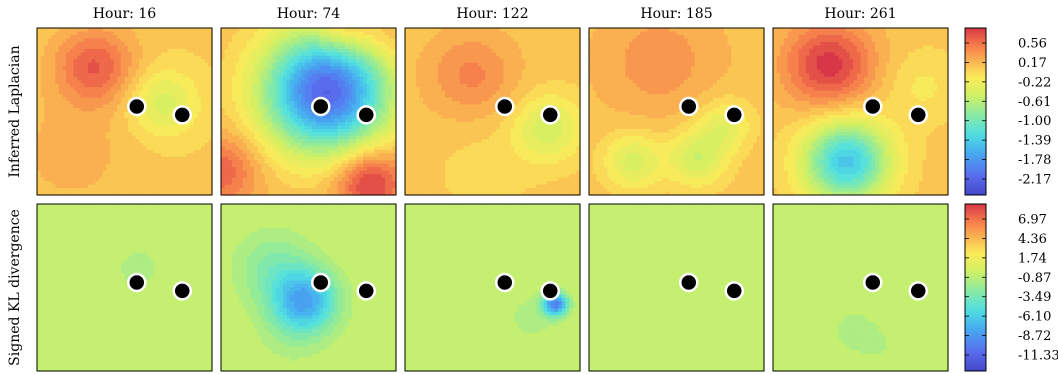  I want to click on colorbar-tick-label: -1.00, so click(1034, 121).